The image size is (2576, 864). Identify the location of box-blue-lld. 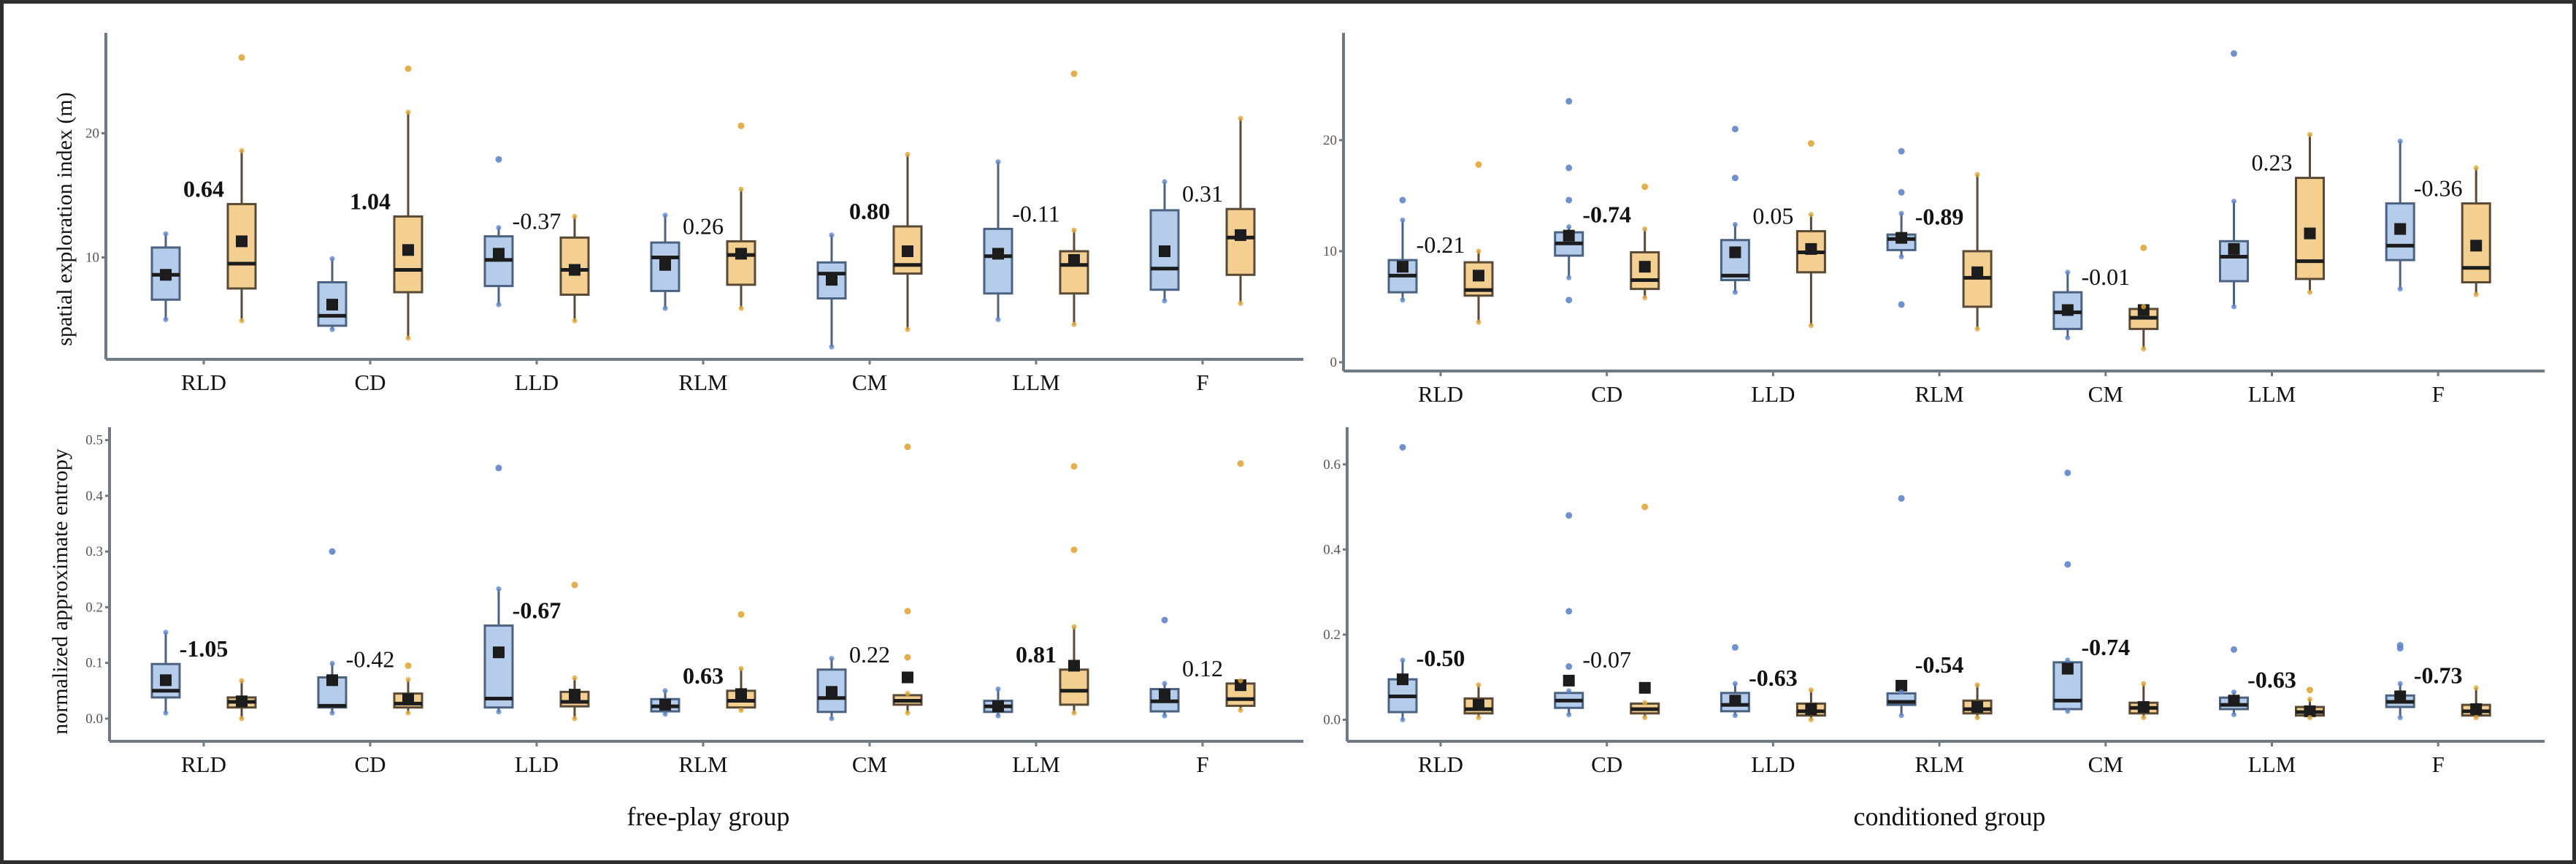
(498, 590).